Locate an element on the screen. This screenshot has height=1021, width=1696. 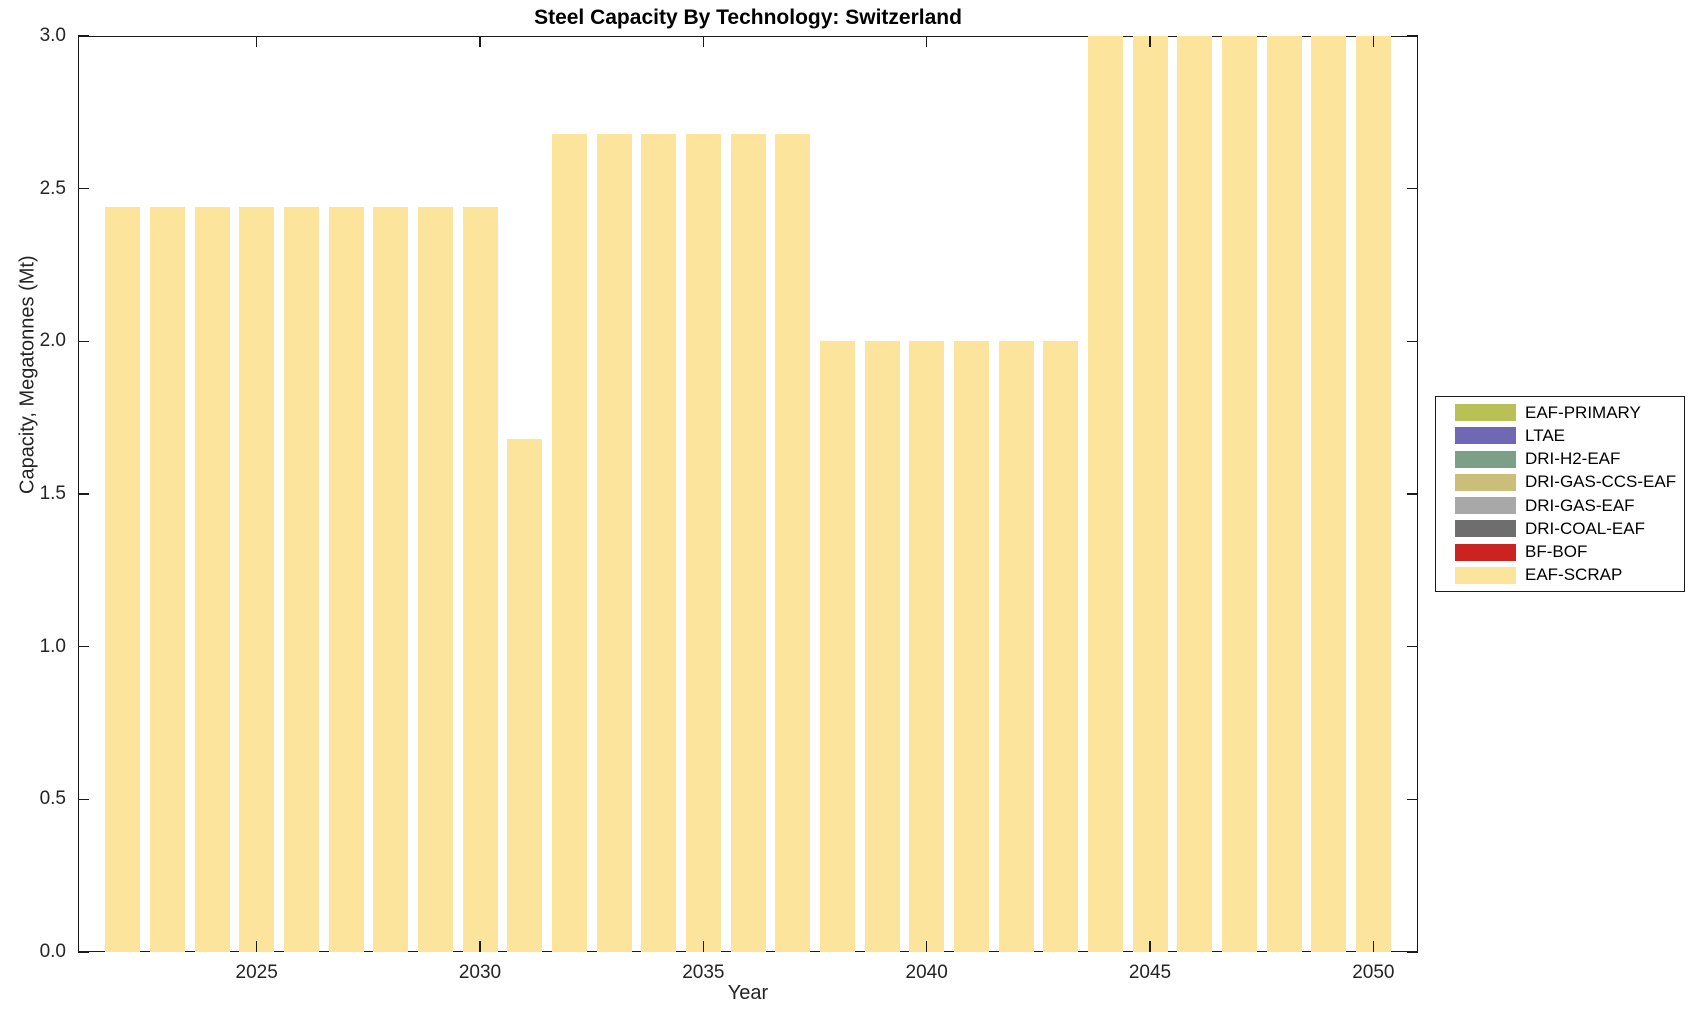
x-tick-label: 2035 is located at coordinates (703, 972).